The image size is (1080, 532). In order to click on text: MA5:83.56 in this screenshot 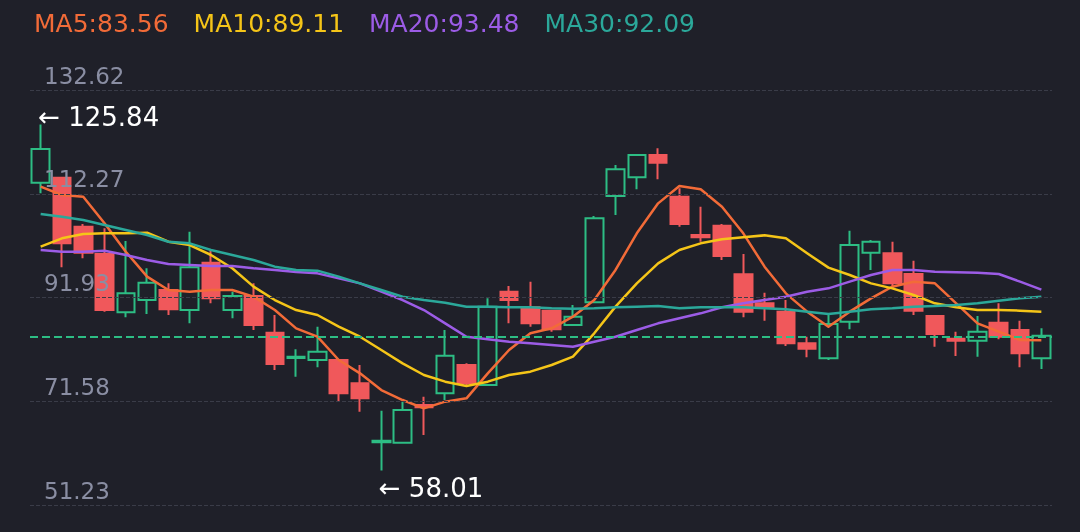, I will do `click(101, 23)`.